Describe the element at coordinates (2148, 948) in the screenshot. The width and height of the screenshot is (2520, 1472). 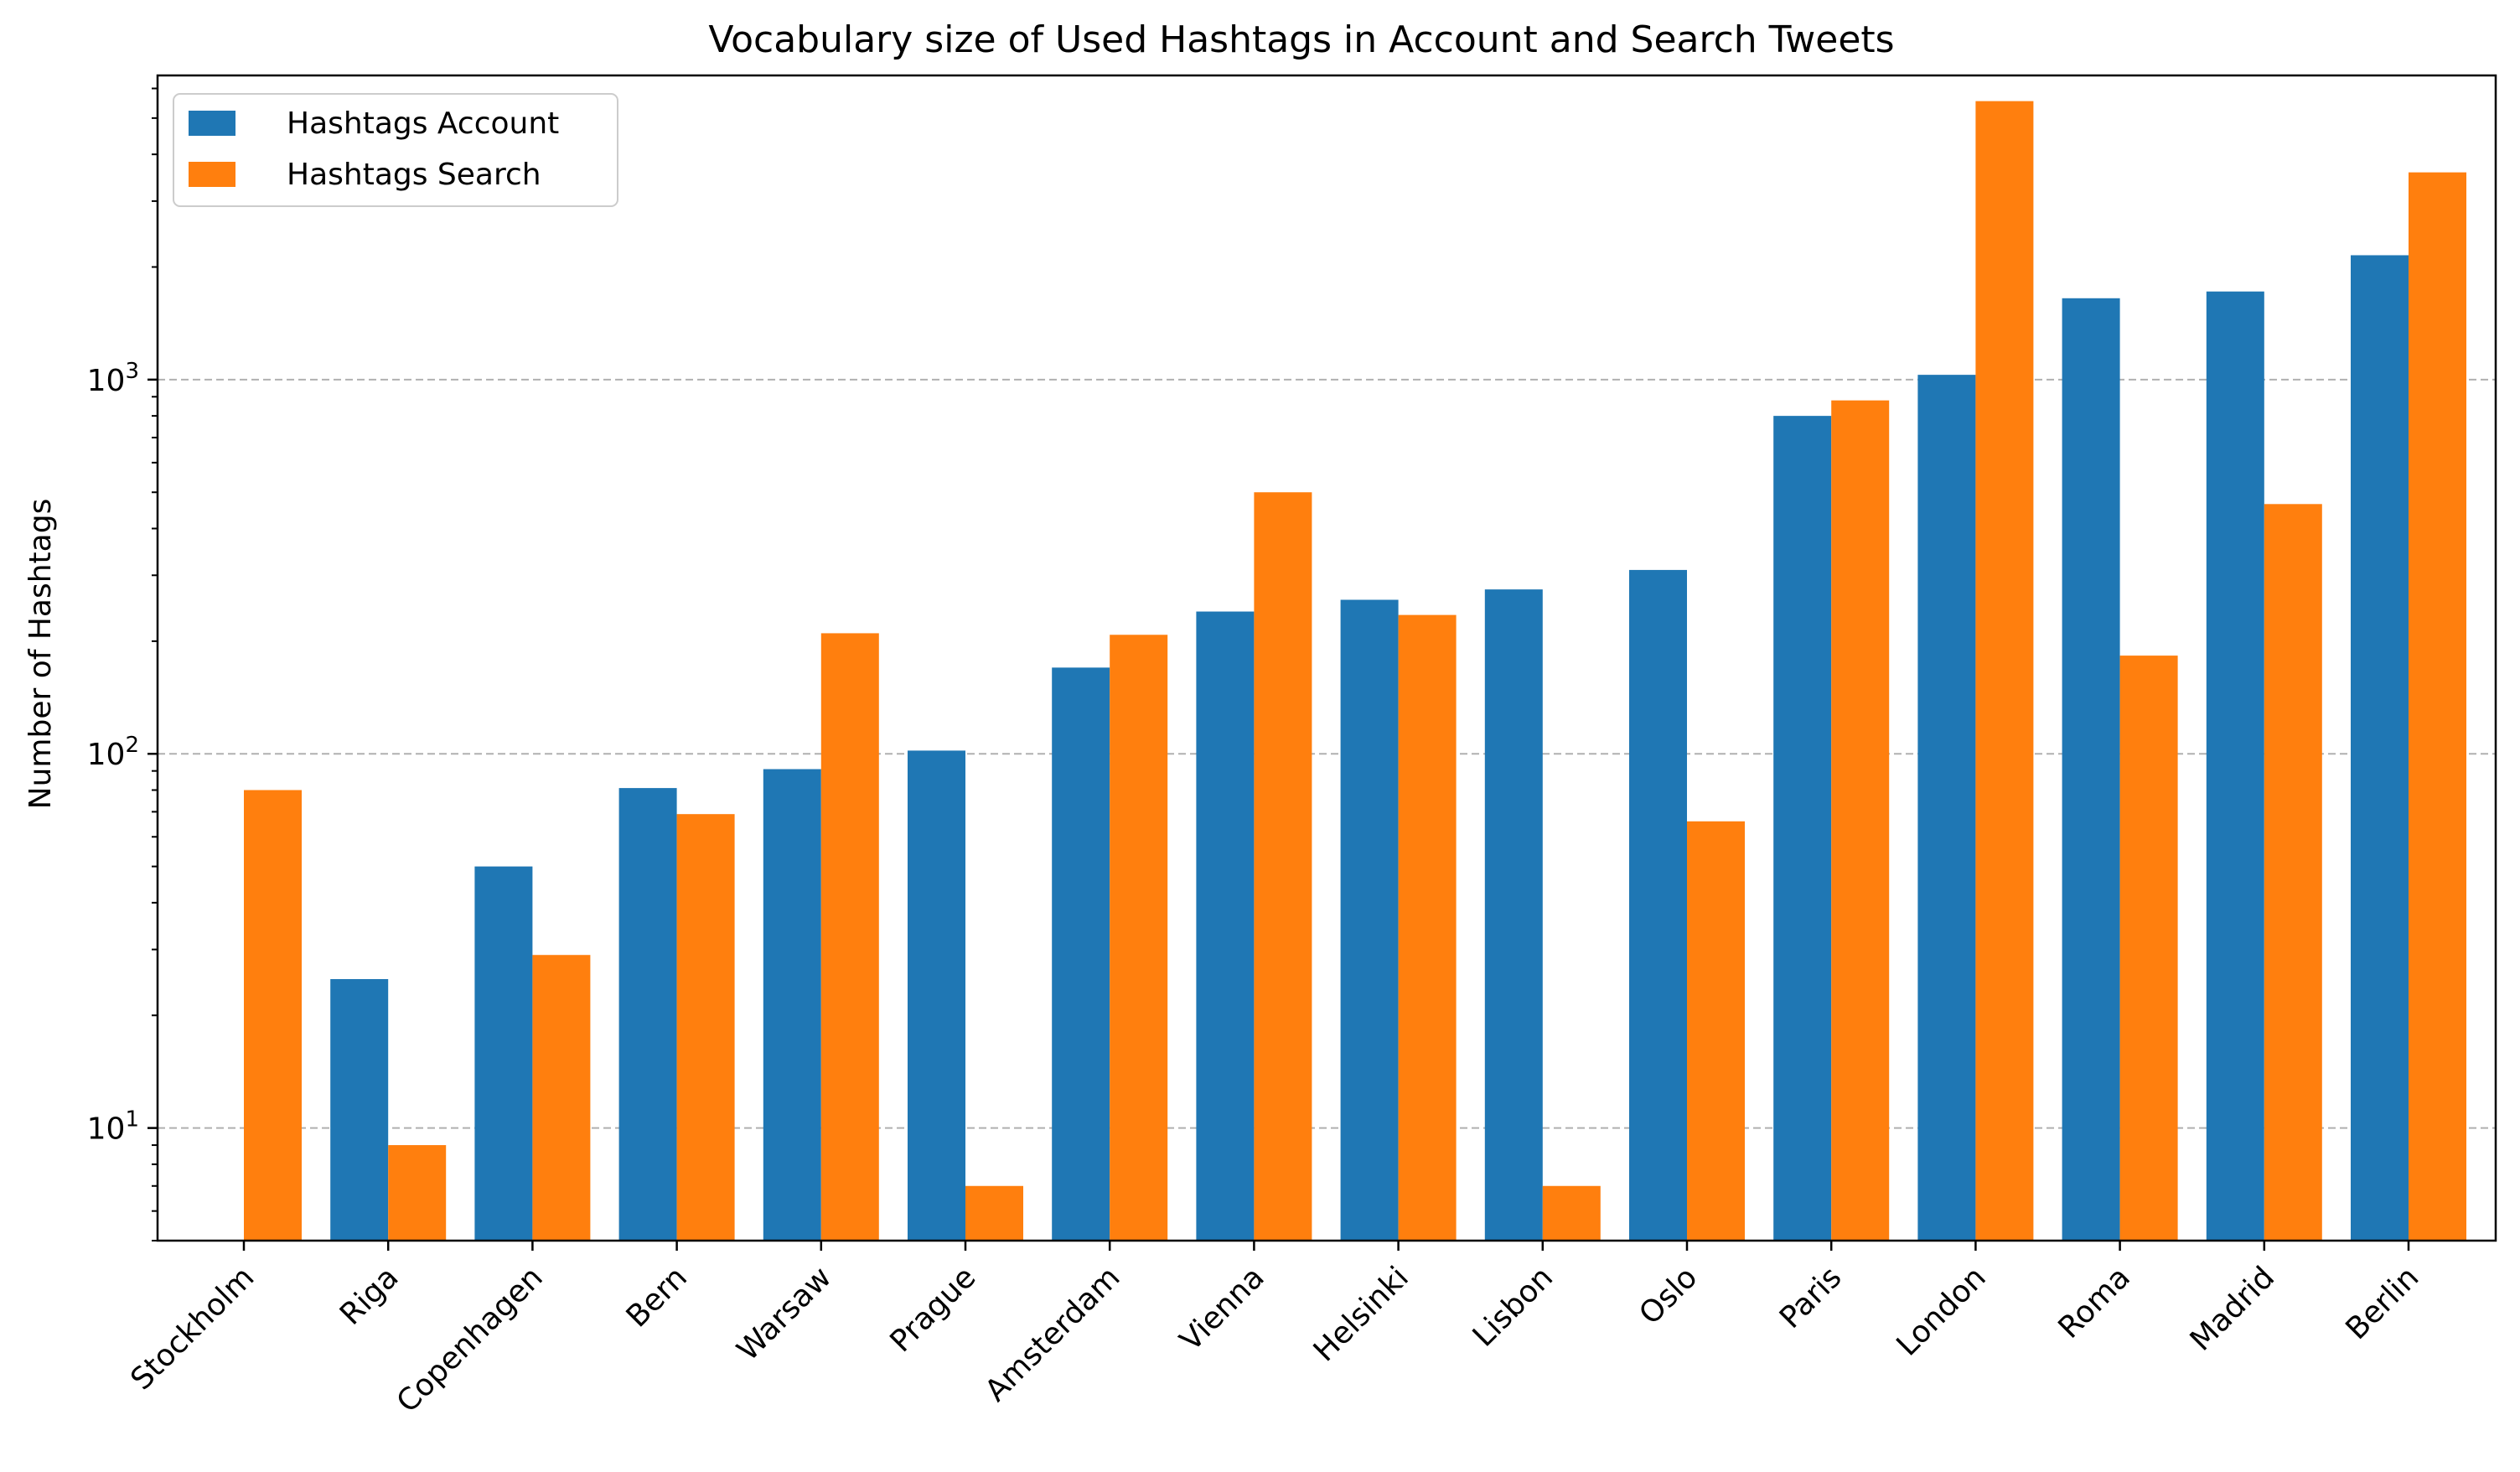
I see `bar-search-roma` at that location.